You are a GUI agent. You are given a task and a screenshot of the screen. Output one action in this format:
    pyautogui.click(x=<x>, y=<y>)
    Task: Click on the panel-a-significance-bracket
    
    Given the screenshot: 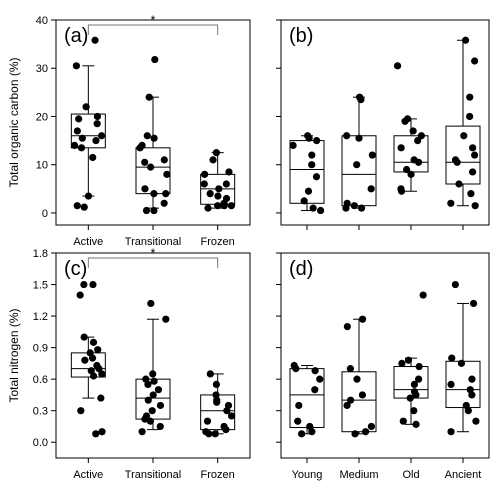 What is the action you would take?
    pyautogui.click(x=153, y=29)
    